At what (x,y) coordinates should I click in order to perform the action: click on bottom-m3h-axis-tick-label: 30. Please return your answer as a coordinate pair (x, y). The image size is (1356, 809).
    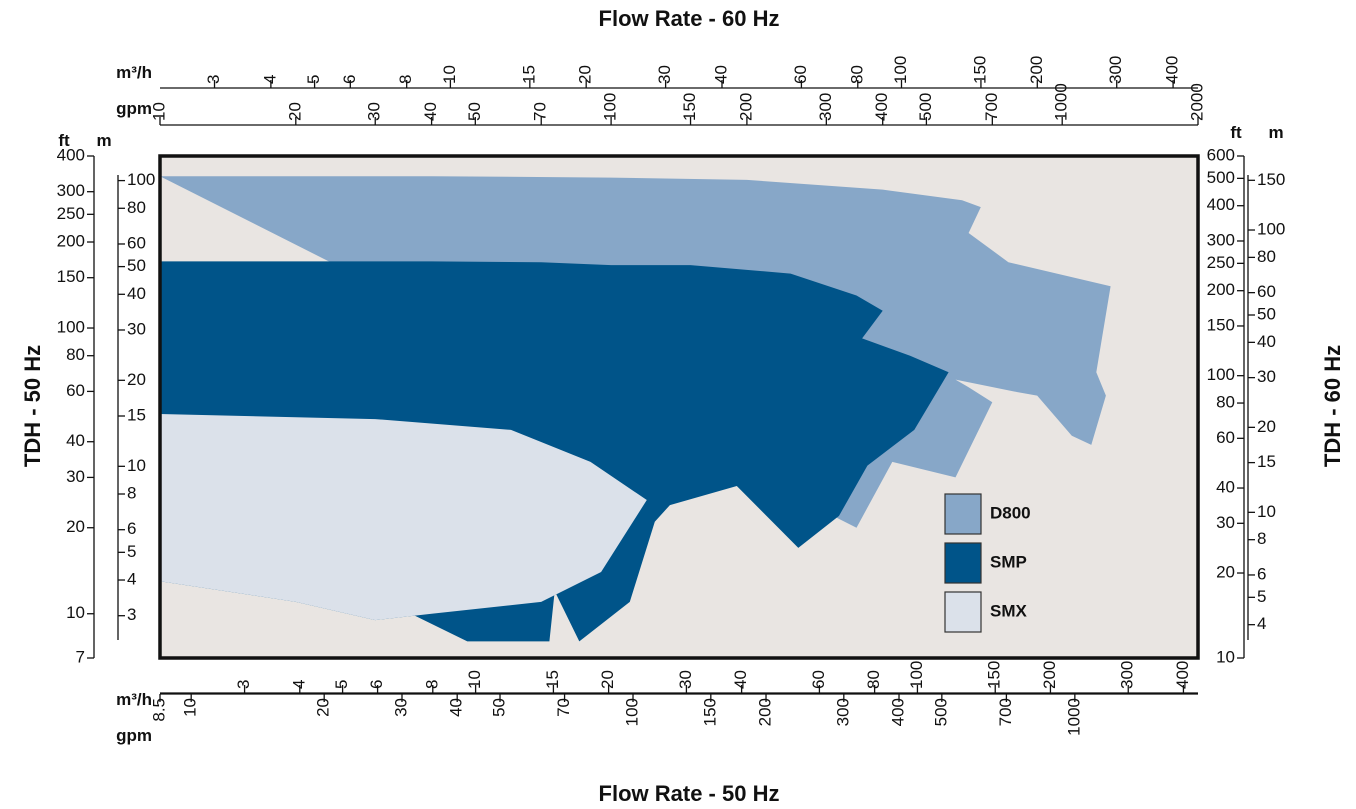
    Looking at the image, I should click on (685, 679).